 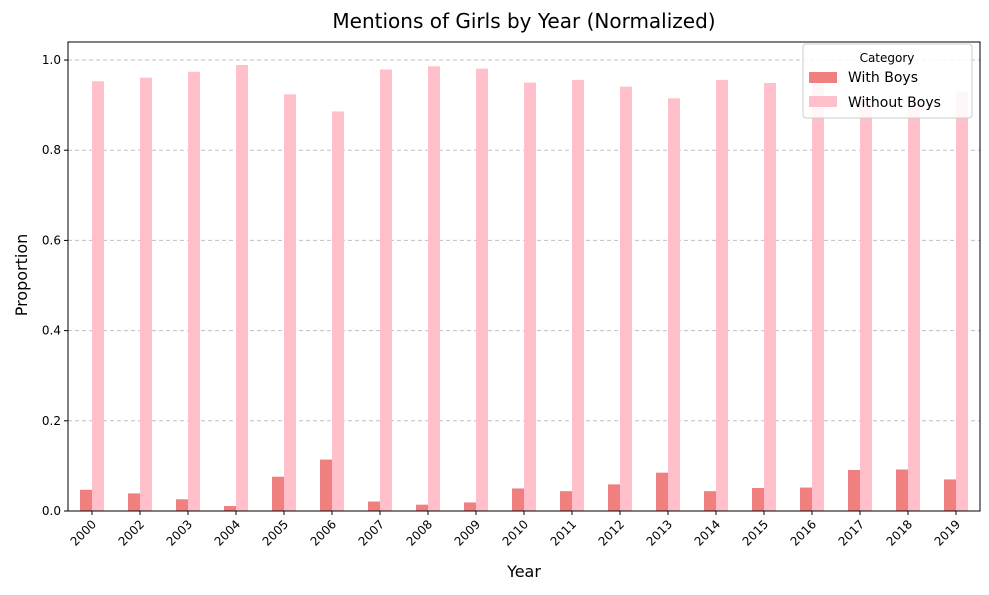 What do you see at coordinates (323, 532) in the screenshot?
I see `x-tick-label: 2006` at bounding box center [323, 532].